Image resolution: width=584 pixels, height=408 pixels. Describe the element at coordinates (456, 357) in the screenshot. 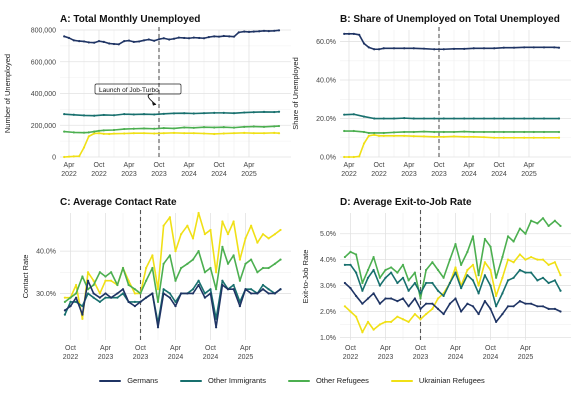

I see `x-tick-label-line: 2024` at that location.